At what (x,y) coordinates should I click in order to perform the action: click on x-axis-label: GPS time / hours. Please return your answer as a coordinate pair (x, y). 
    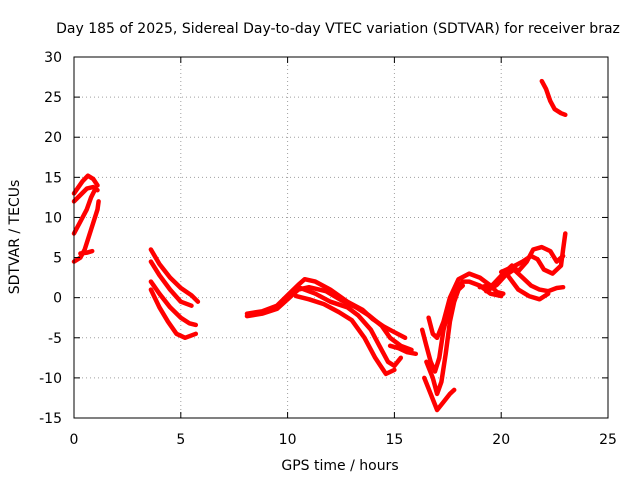
    Looking at the image, I should click on (339, 466).